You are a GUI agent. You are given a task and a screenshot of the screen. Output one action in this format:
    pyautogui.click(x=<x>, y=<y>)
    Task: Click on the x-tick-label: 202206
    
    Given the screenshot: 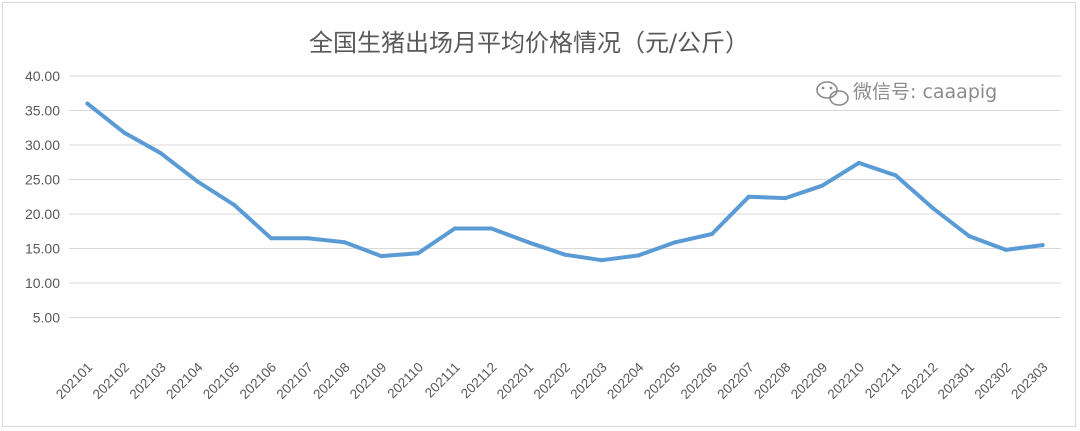 What is the action you would take?
    pyautogui.click(x=699, y=381)
    